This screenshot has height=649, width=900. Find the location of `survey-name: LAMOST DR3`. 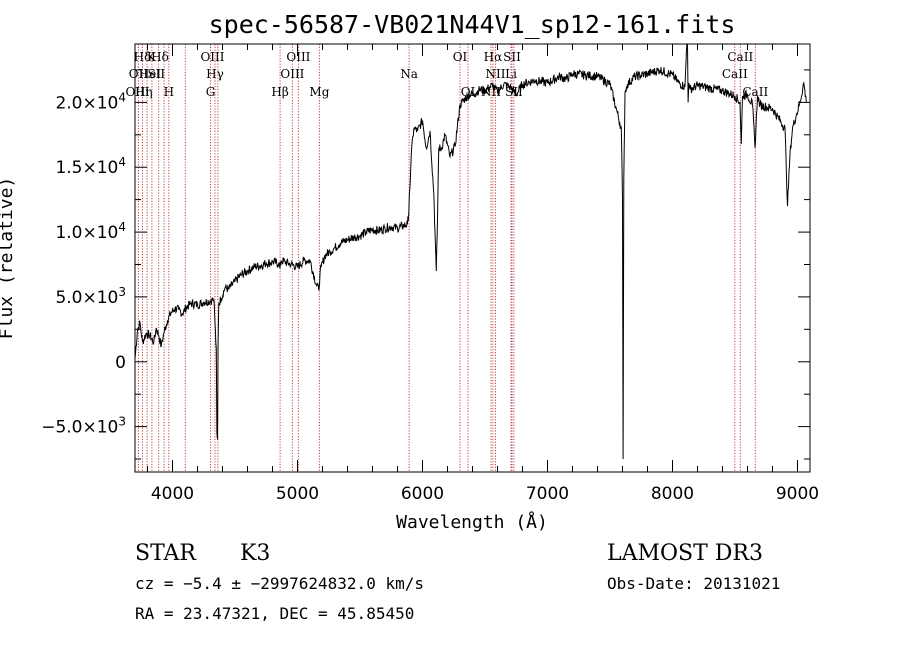

survey-name: LAMOST DR3 is located at coordinates (685, 553).